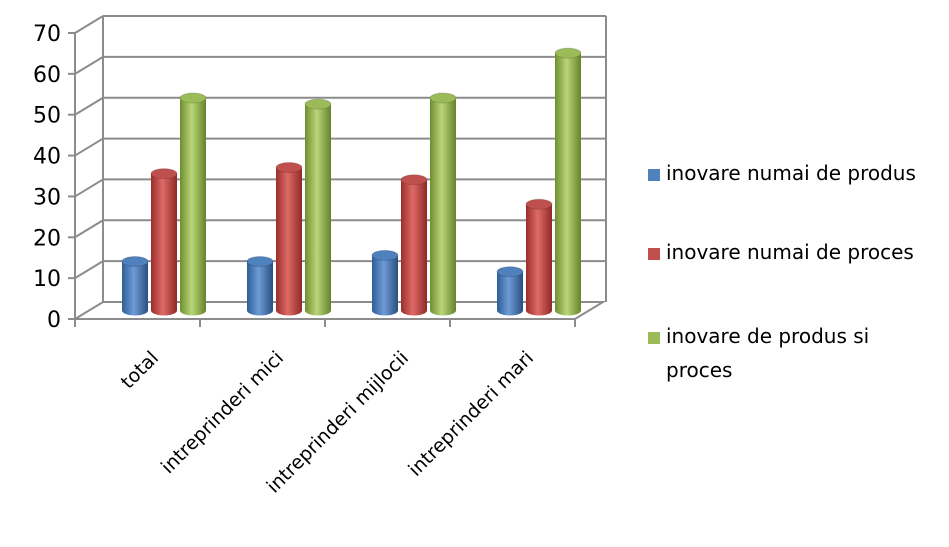 This screenshot has height=547, width=949. Describe the element at coordinates (47, 157) in the screenshot. I see `y-tick-label: 40` at that location.